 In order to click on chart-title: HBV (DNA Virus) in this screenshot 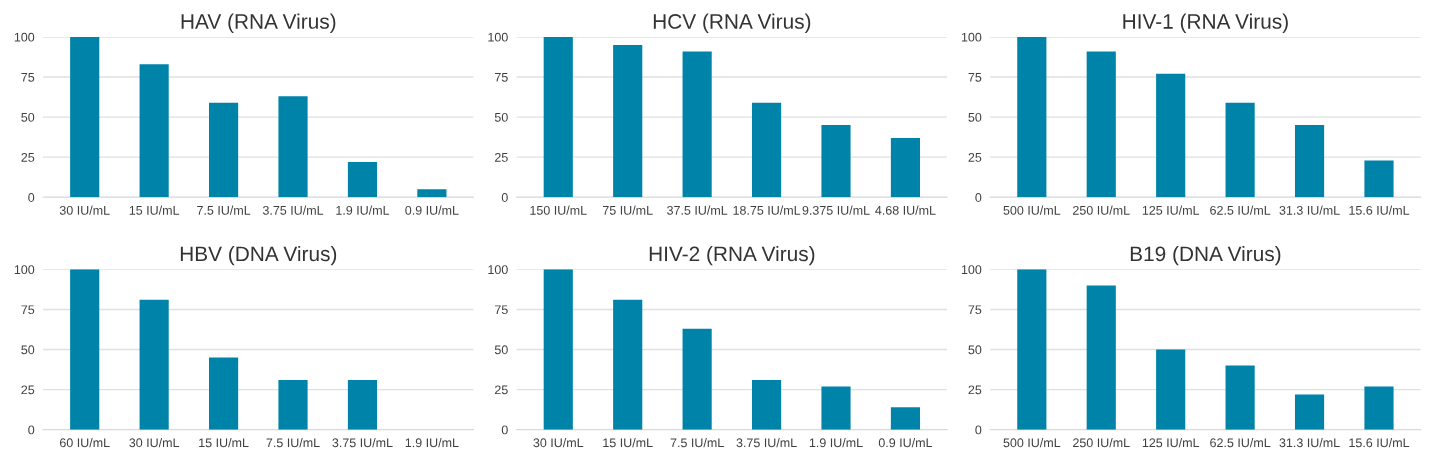, I will do `click(258, 255)`.